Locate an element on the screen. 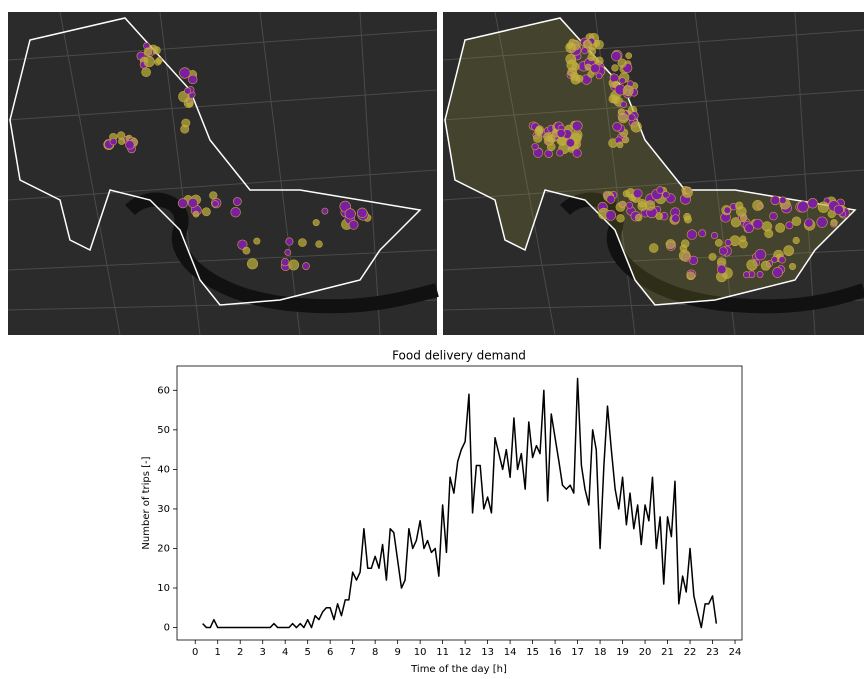 The image size is (864, 679). x-tick-label: 4 is located at coordinates (285, 652).